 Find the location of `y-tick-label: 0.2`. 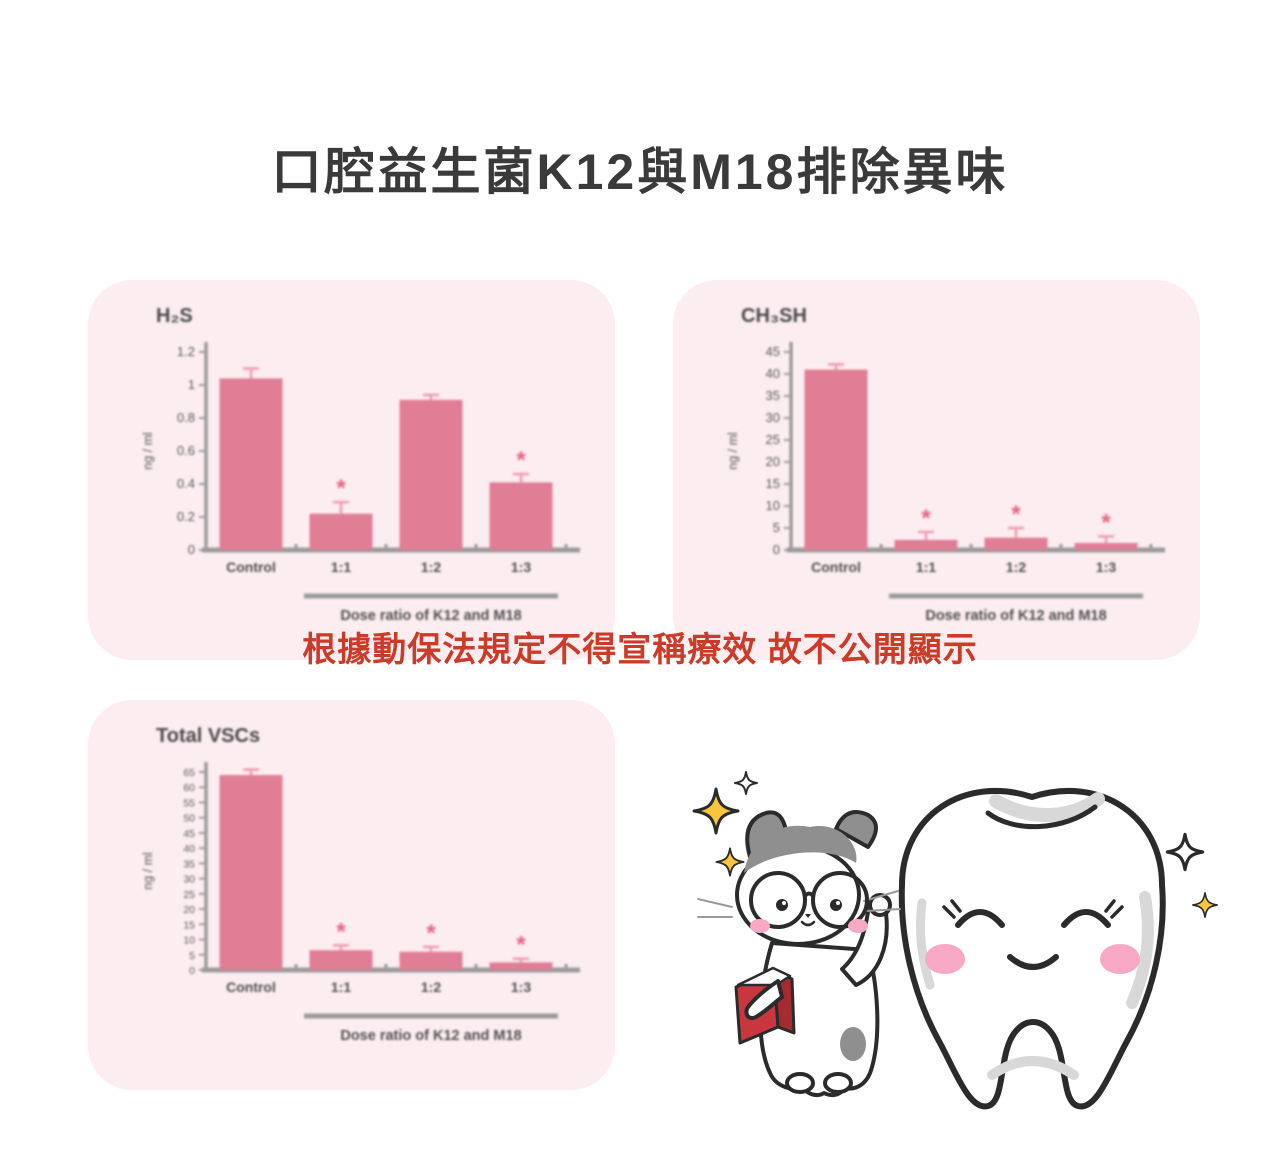

y-tick-label: 0.2 is located at coordinates (186, 516).